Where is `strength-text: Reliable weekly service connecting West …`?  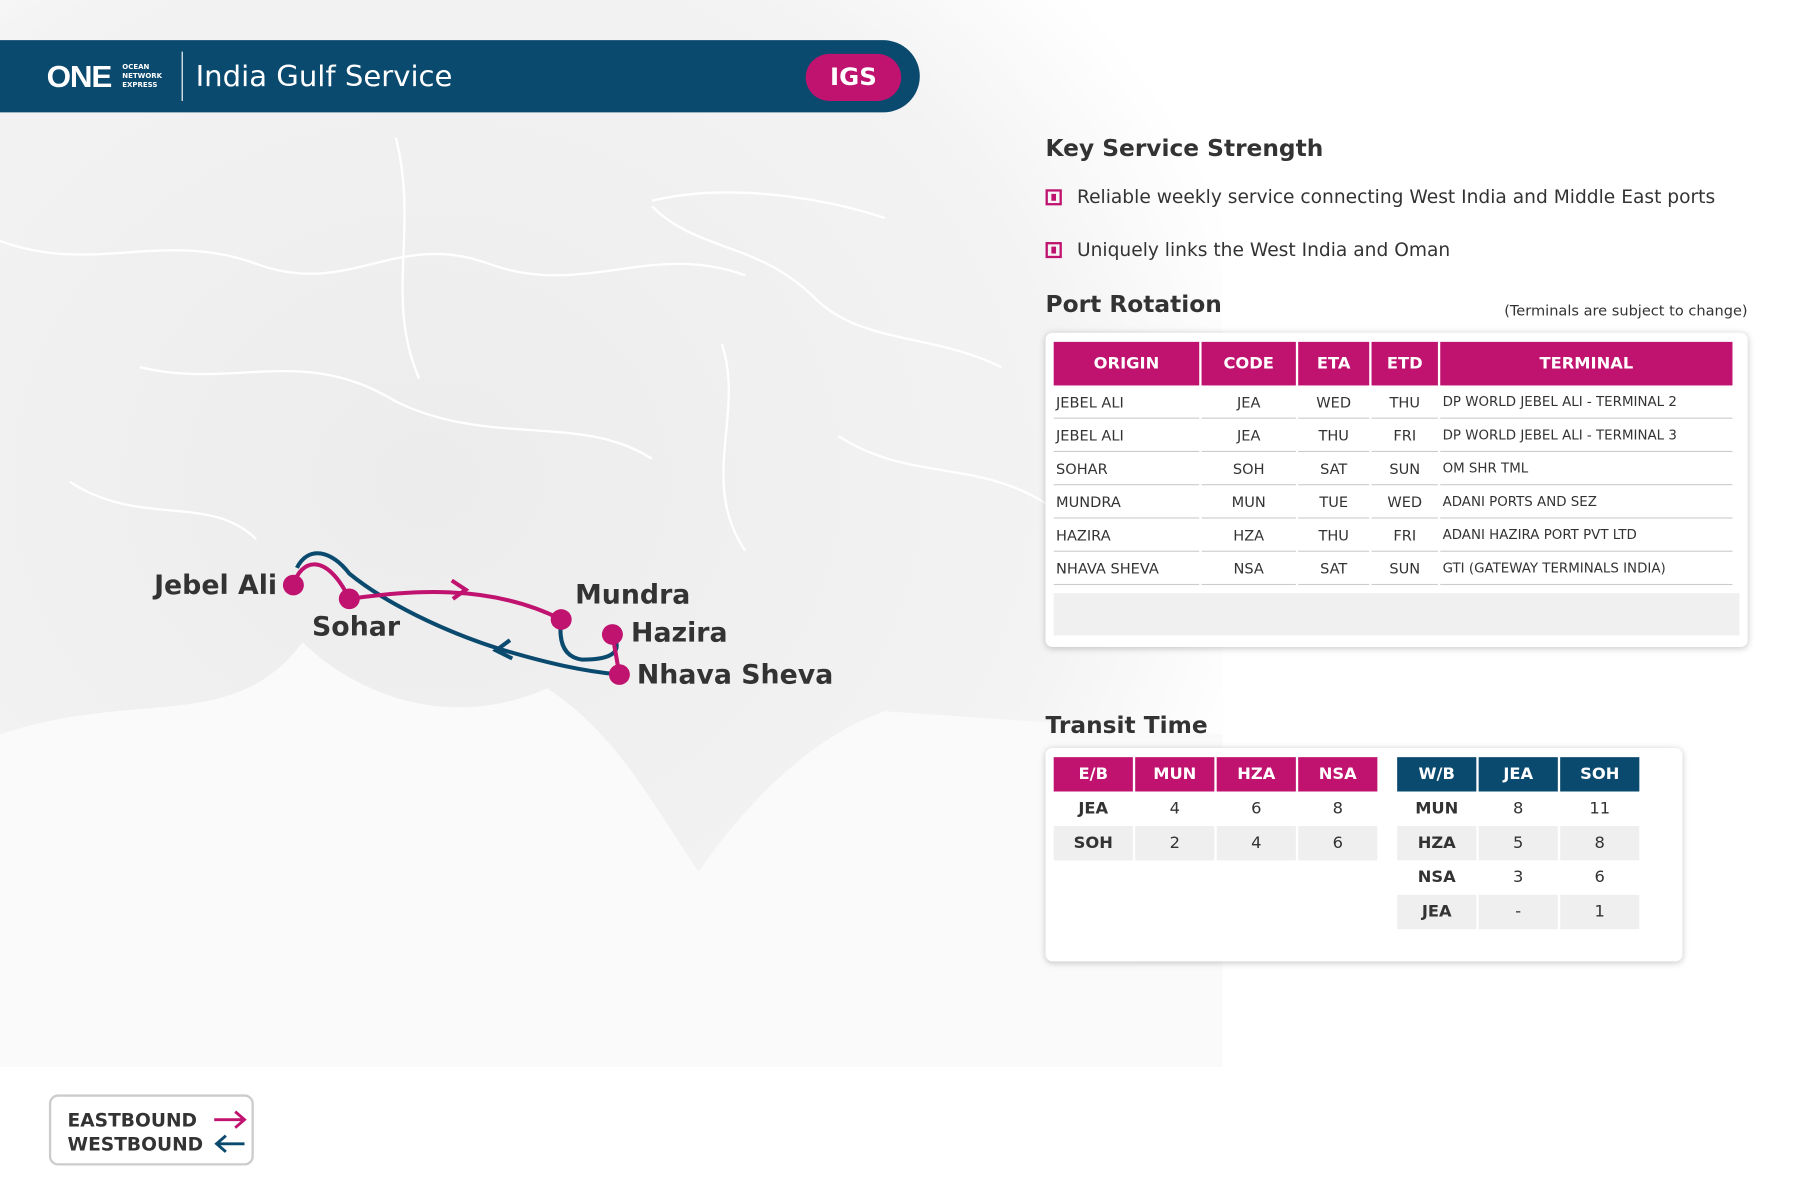
strength-text: Reliable weekly service connecting West … is located at coordinates (1396, 196).